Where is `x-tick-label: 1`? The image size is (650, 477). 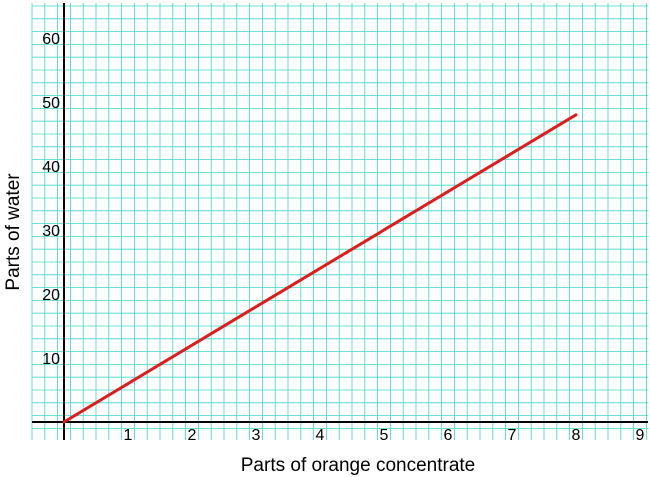
x-tick-label: 1 is located at coordinates (128, 435).